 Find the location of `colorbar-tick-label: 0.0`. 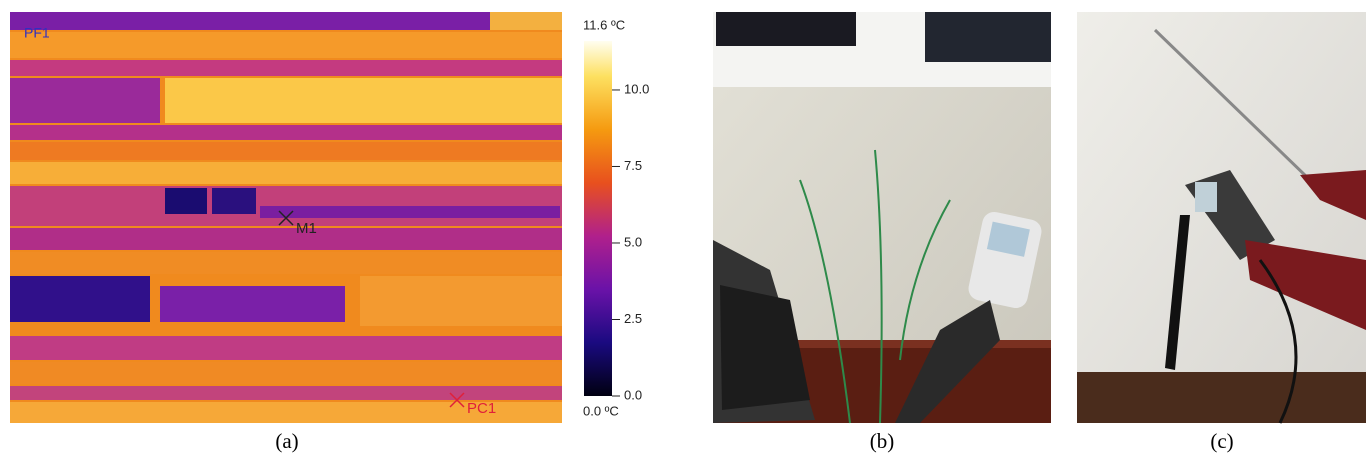

colorbar-tick-label: 0.0 is located at coordinates (633, 394).